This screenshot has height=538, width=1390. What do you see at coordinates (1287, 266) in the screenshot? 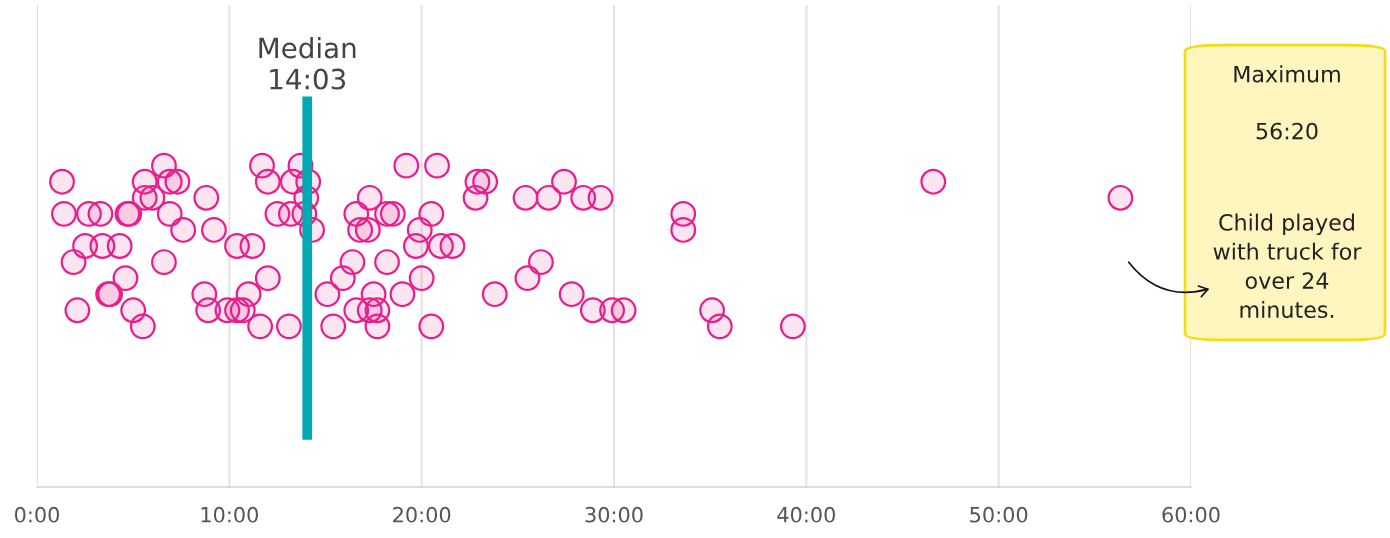
I see `text: Child played with truck for over 24 minutes.` at bounding box center [1287, 266].